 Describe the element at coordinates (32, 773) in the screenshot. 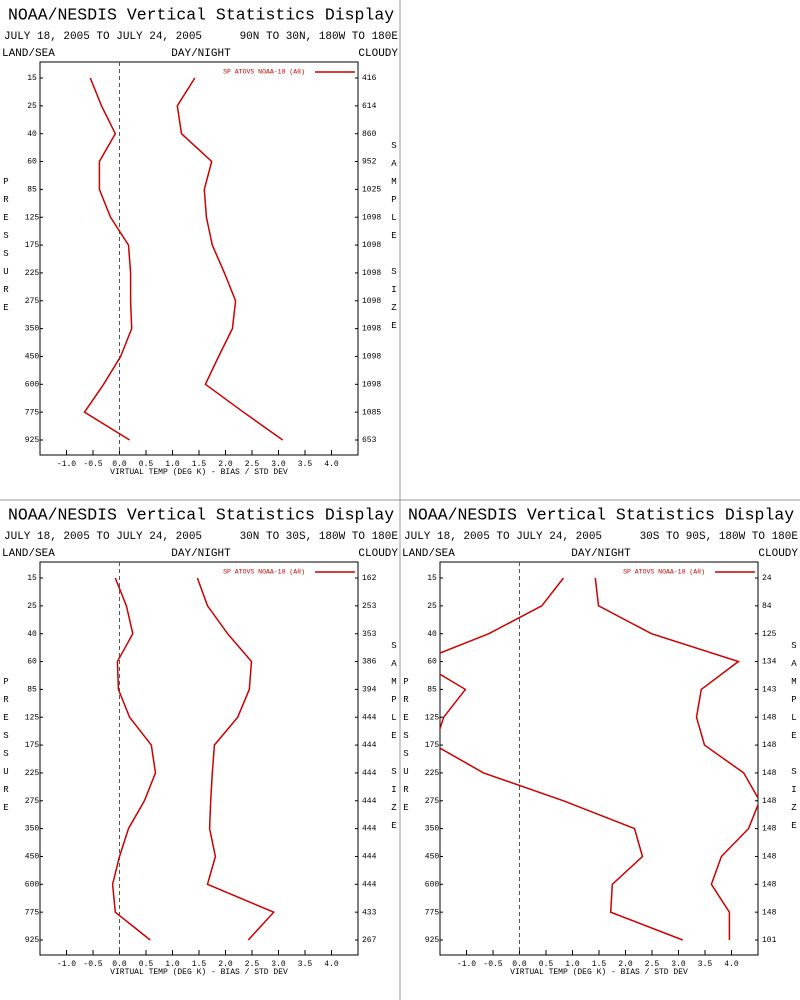

I see `y-tick-label: 225` at that location.